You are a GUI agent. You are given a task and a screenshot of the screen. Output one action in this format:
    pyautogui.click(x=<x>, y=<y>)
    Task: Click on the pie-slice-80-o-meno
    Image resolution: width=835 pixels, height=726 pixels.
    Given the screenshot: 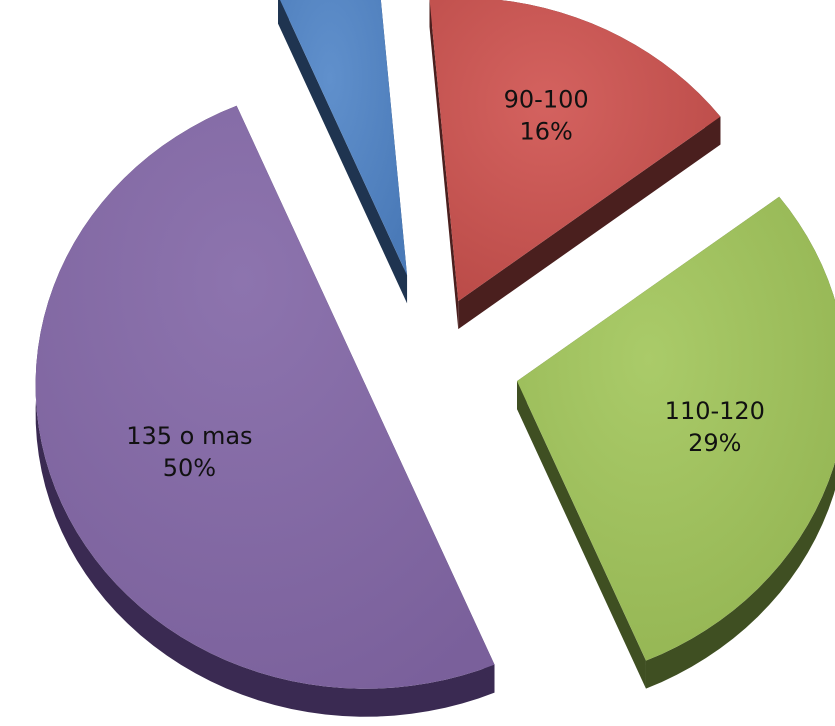 What is the action you would take?
    pyautogui.click(x=343, y=152)
    